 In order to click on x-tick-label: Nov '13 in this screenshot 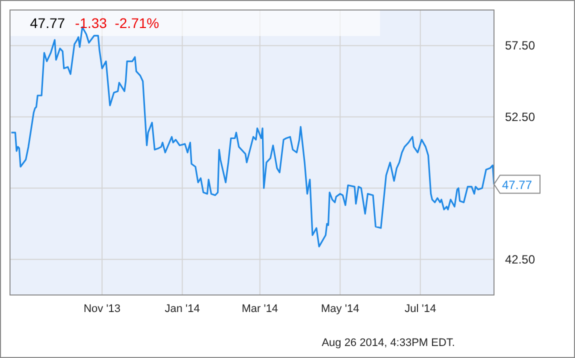, I will do `click(102, 309)`.